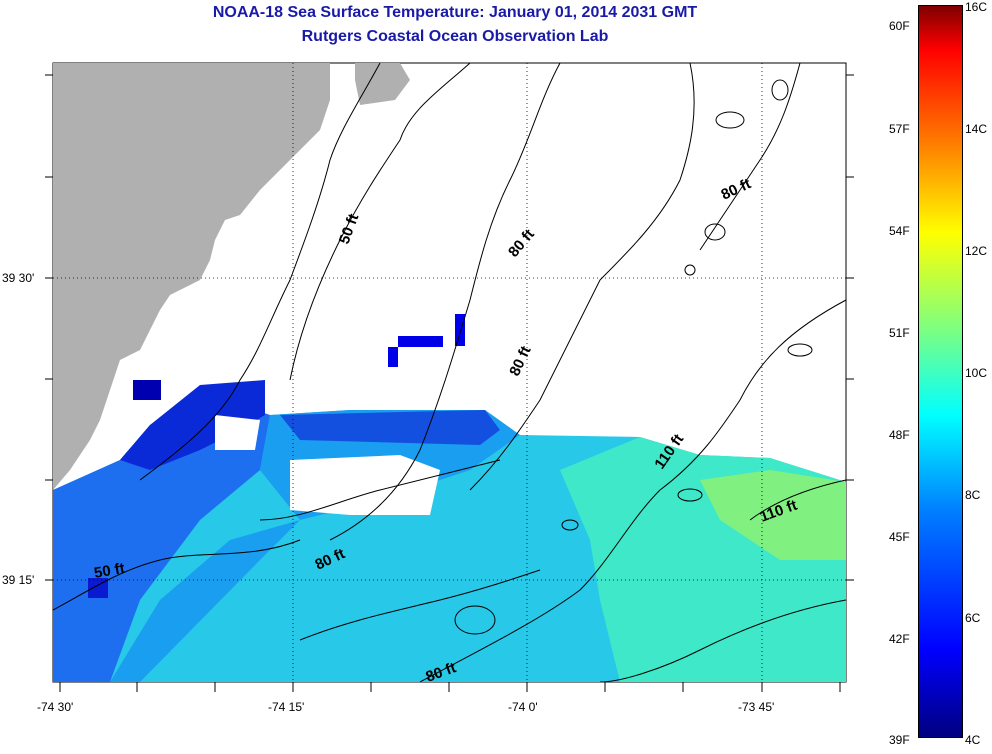 The width and height of the screenshot is (992, 754). What do you see at coordinates (976, 251) in the screenshot?
I see `colorbar-c-label: 12C` at bounding box center [976, 251].